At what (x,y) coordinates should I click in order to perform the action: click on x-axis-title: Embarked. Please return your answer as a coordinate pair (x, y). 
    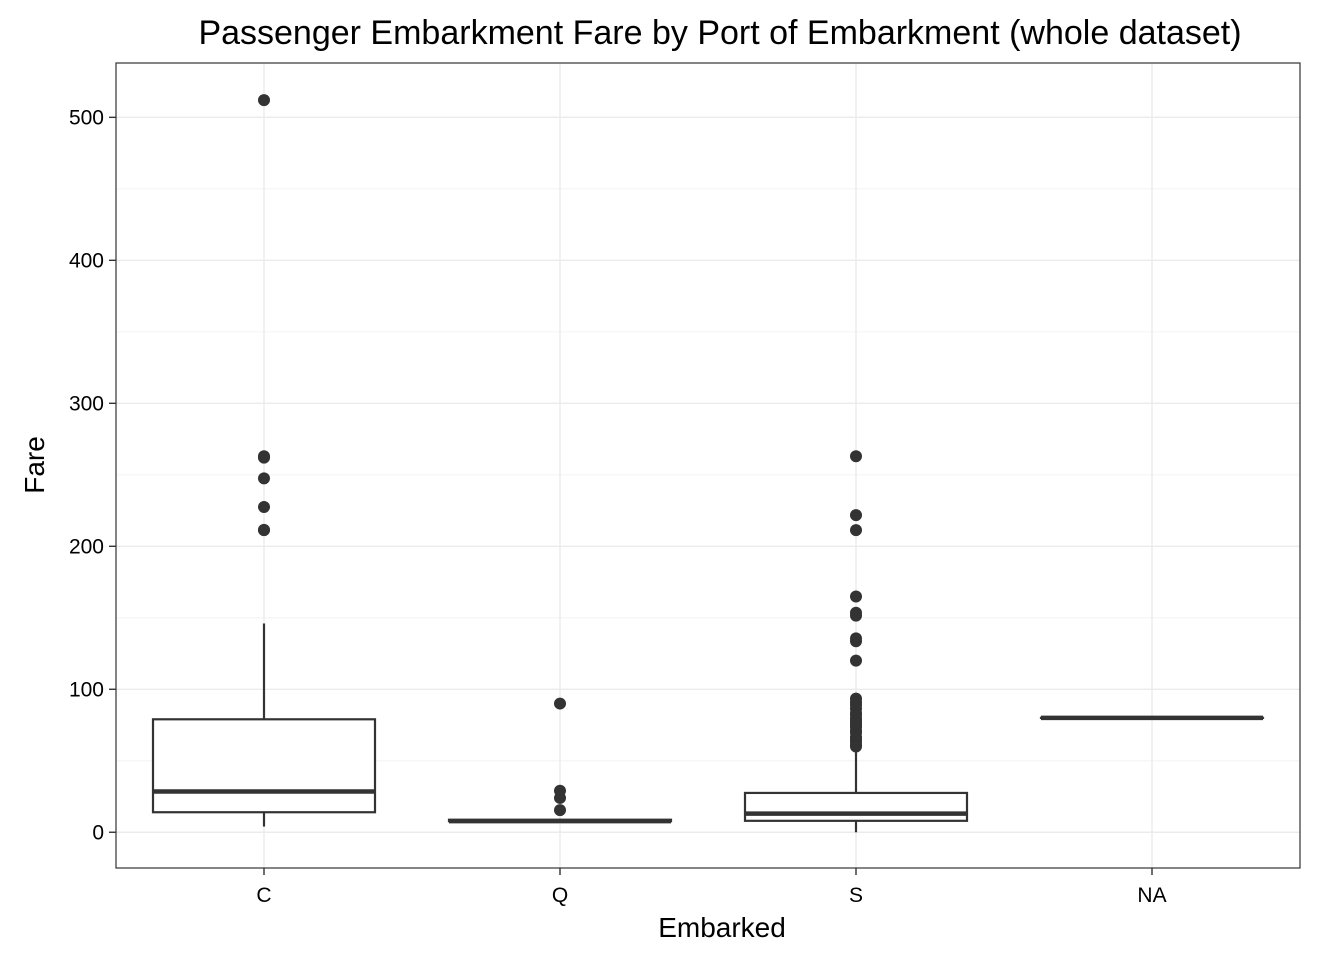
    Looking at the image, I should click on (722, 927).